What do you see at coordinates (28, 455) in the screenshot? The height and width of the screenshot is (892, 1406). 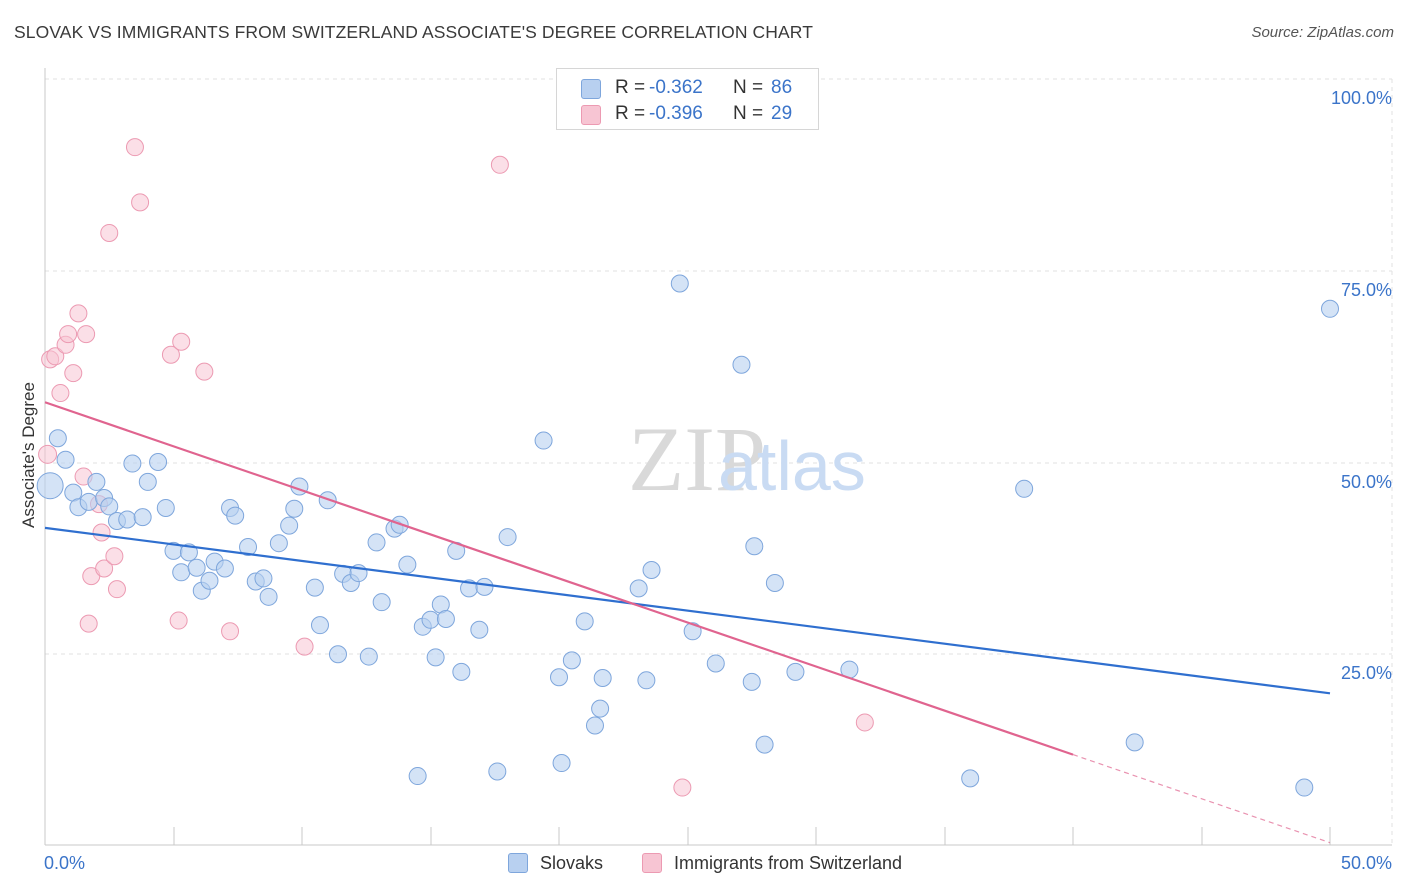 I see `y-axis-label: Associate's Degree` at bounding box center [28, 455].